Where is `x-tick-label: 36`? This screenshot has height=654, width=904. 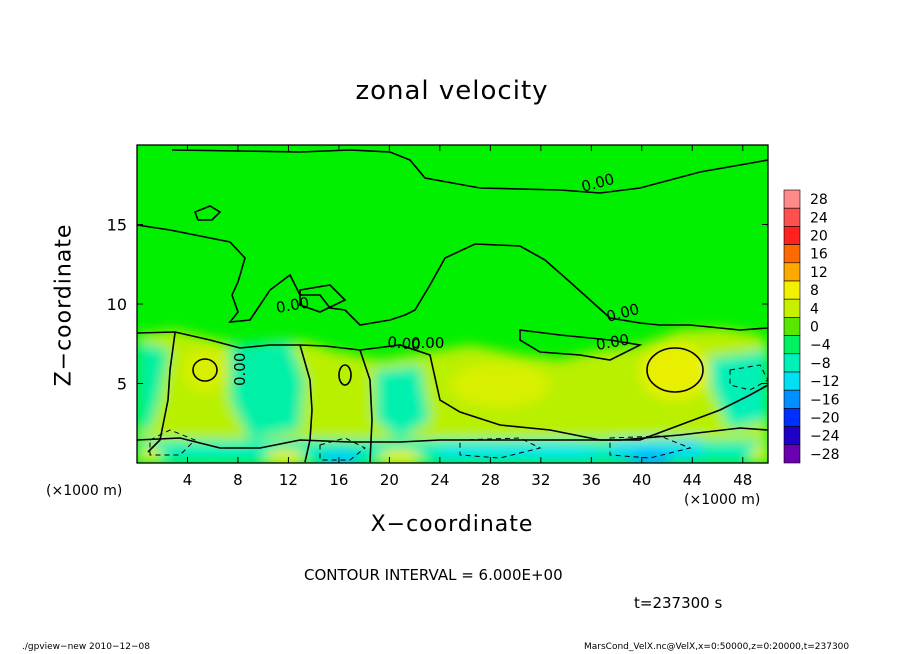
x-tick-label: 36 is located at coordinates (591, 480).